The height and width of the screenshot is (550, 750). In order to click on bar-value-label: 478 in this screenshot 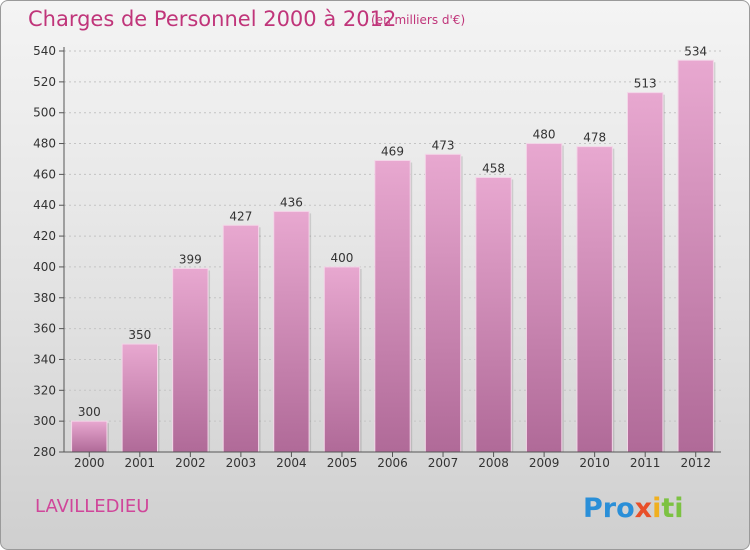, I will do `click(594, 138)`.